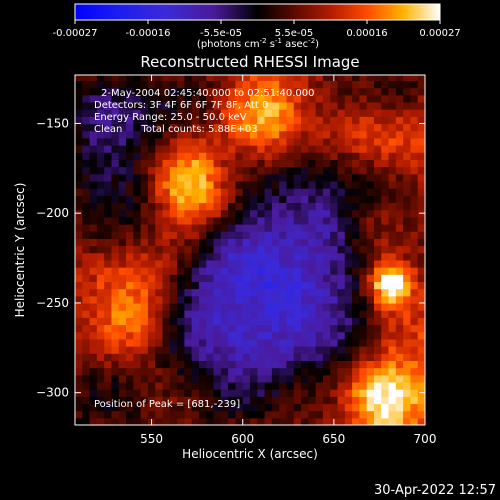 Image resolution: width=500 pixels, height=500 pixels. What do you see at coordinates (221, 33) in the screenshot?
I see `colorbar-tick-label: -5.5e-05` at bounding box center [221, 33].